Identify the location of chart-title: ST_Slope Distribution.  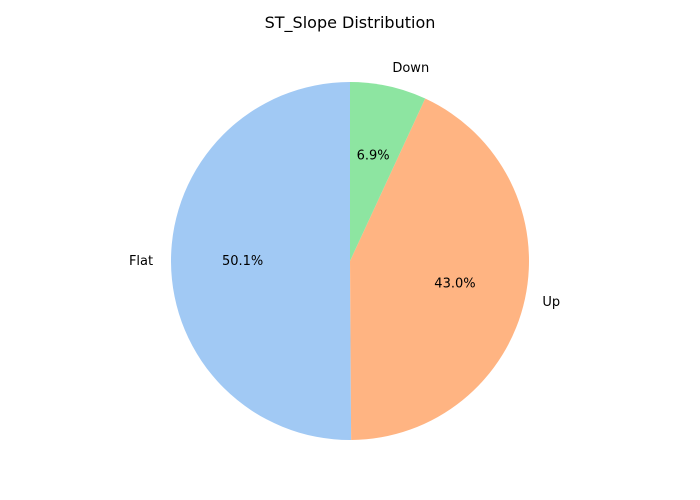
(350, 23).